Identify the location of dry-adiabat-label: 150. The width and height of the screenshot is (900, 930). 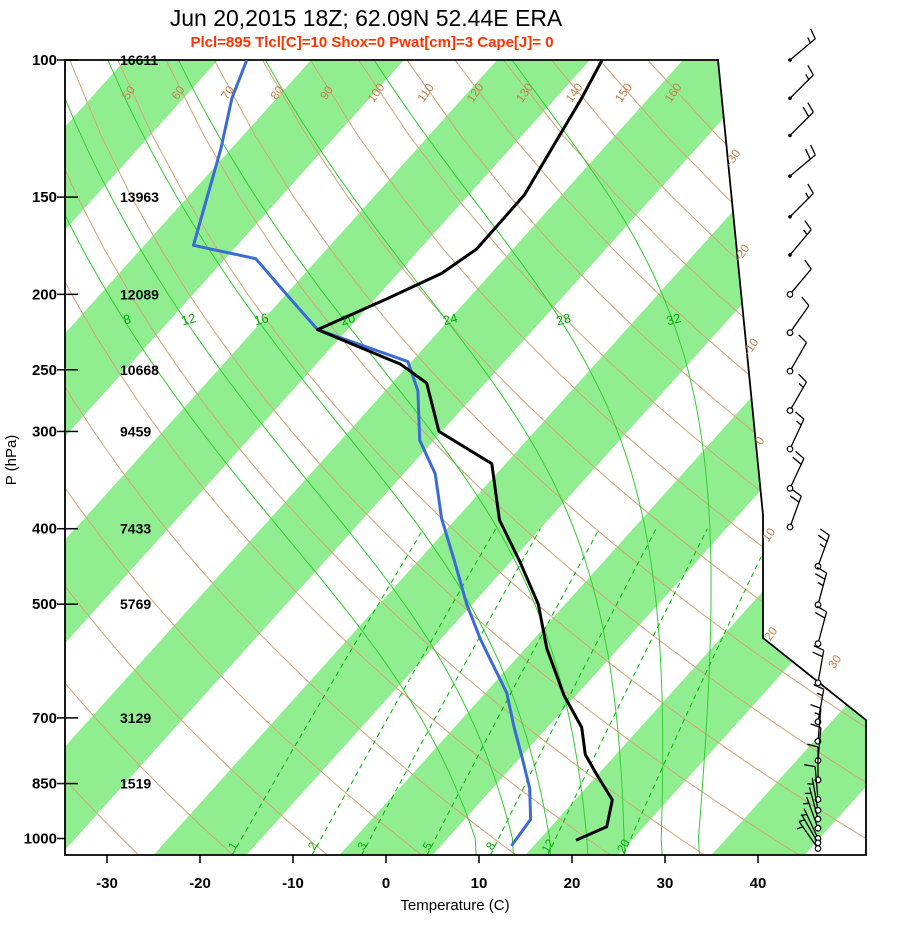
(623, 92).